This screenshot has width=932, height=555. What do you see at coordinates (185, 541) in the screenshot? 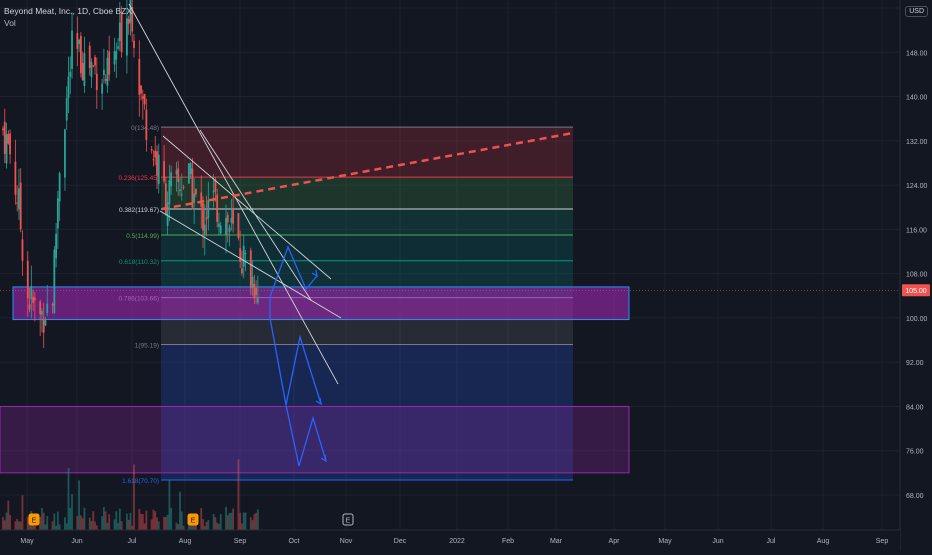
I see `time-tick-label: Aug` at bounding box center [185, 541].